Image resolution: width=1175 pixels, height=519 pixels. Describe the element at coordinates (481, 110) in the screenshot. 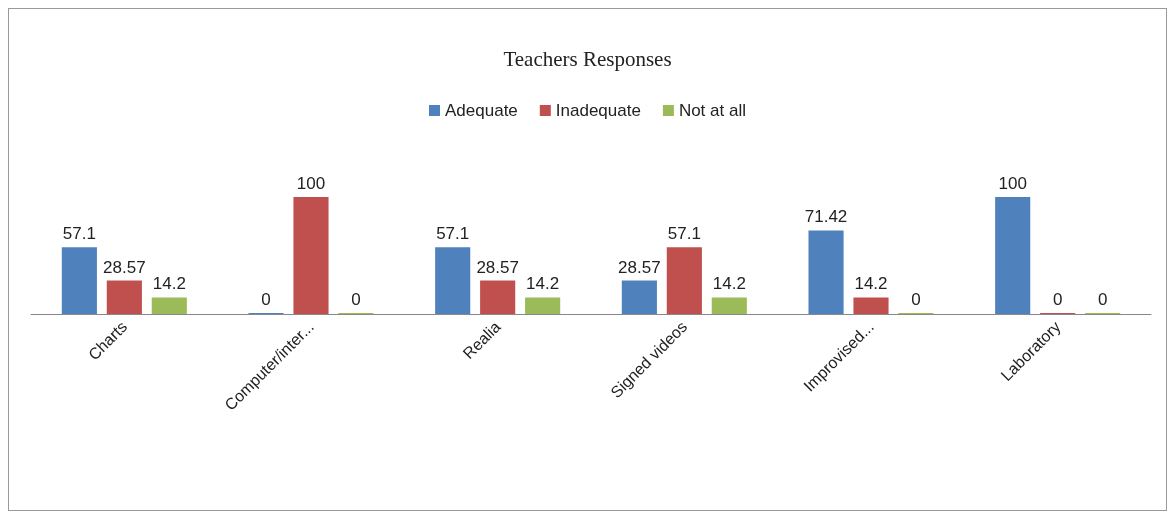

I see `legend-label: Adequate` at that location.